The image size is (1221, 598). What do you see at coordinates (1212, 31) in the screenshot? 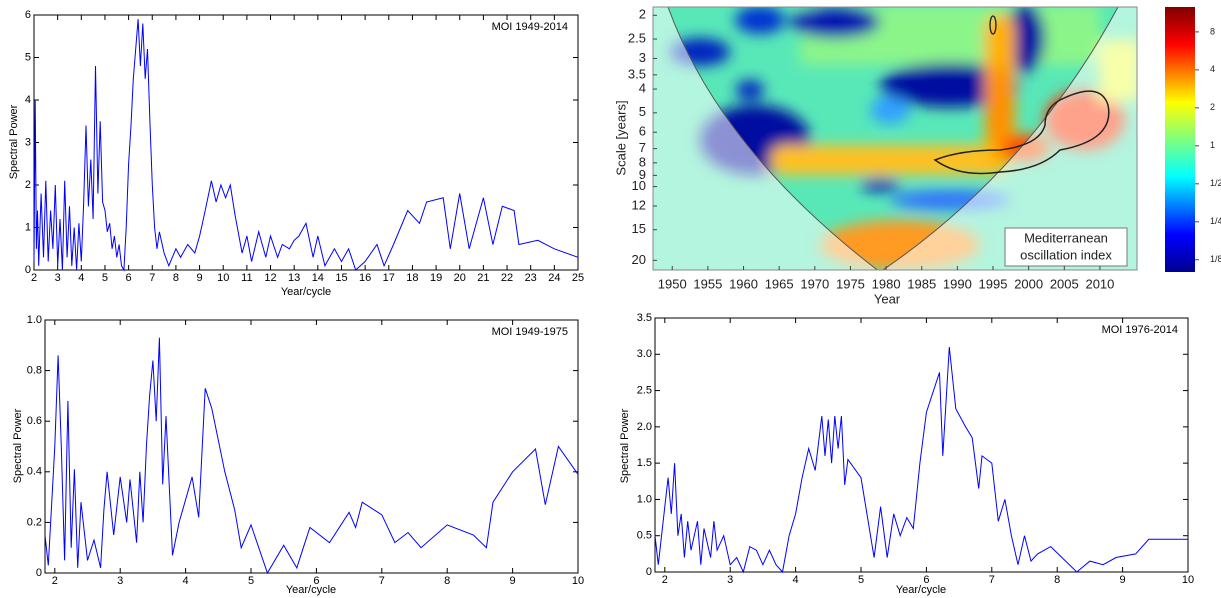
I see `colorbar-tick-label: 8` at bounding box center [1212, 31].